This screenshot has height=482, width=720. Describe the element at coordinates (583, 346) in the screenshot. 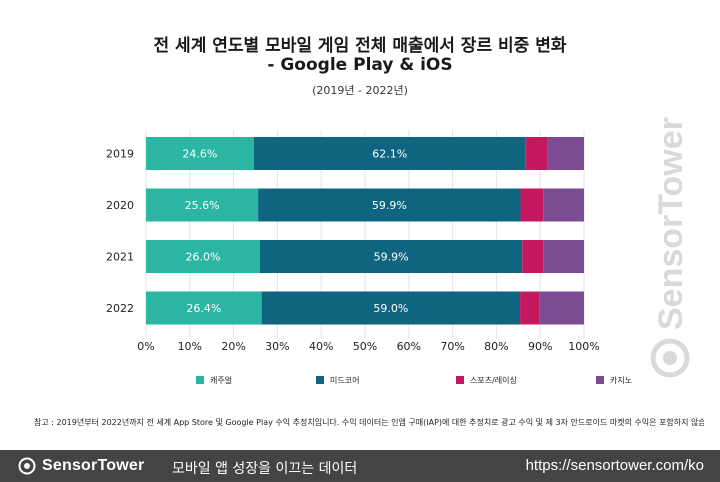

I see `x-tick-label: 100%` at that location.